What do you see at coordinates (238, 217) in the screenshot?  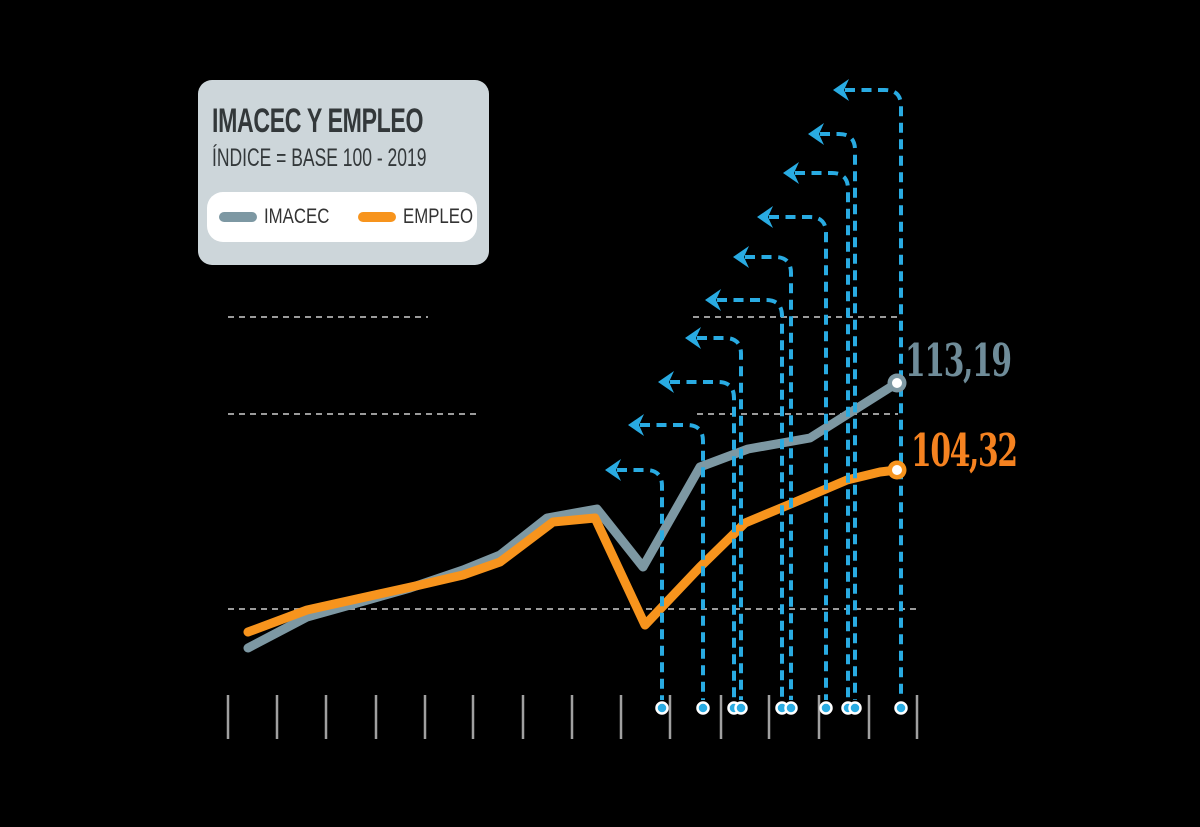 I see `imacec-legend-swatch` at bounding box center [238, 217].